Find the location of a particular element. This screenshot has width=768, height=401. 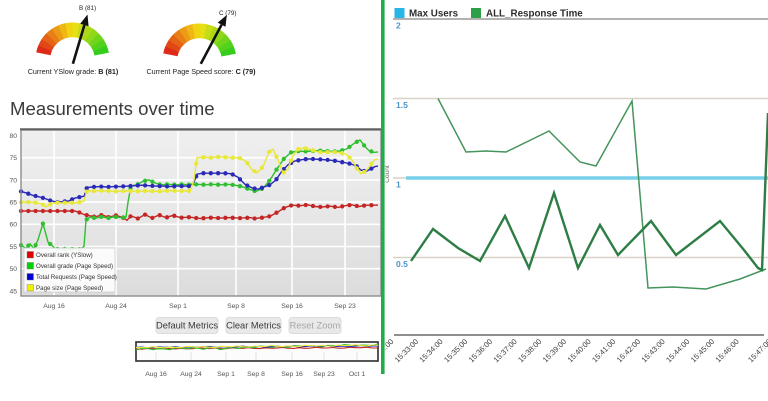

svg-text: 15:33:00 is located at coordinates (406, 350).